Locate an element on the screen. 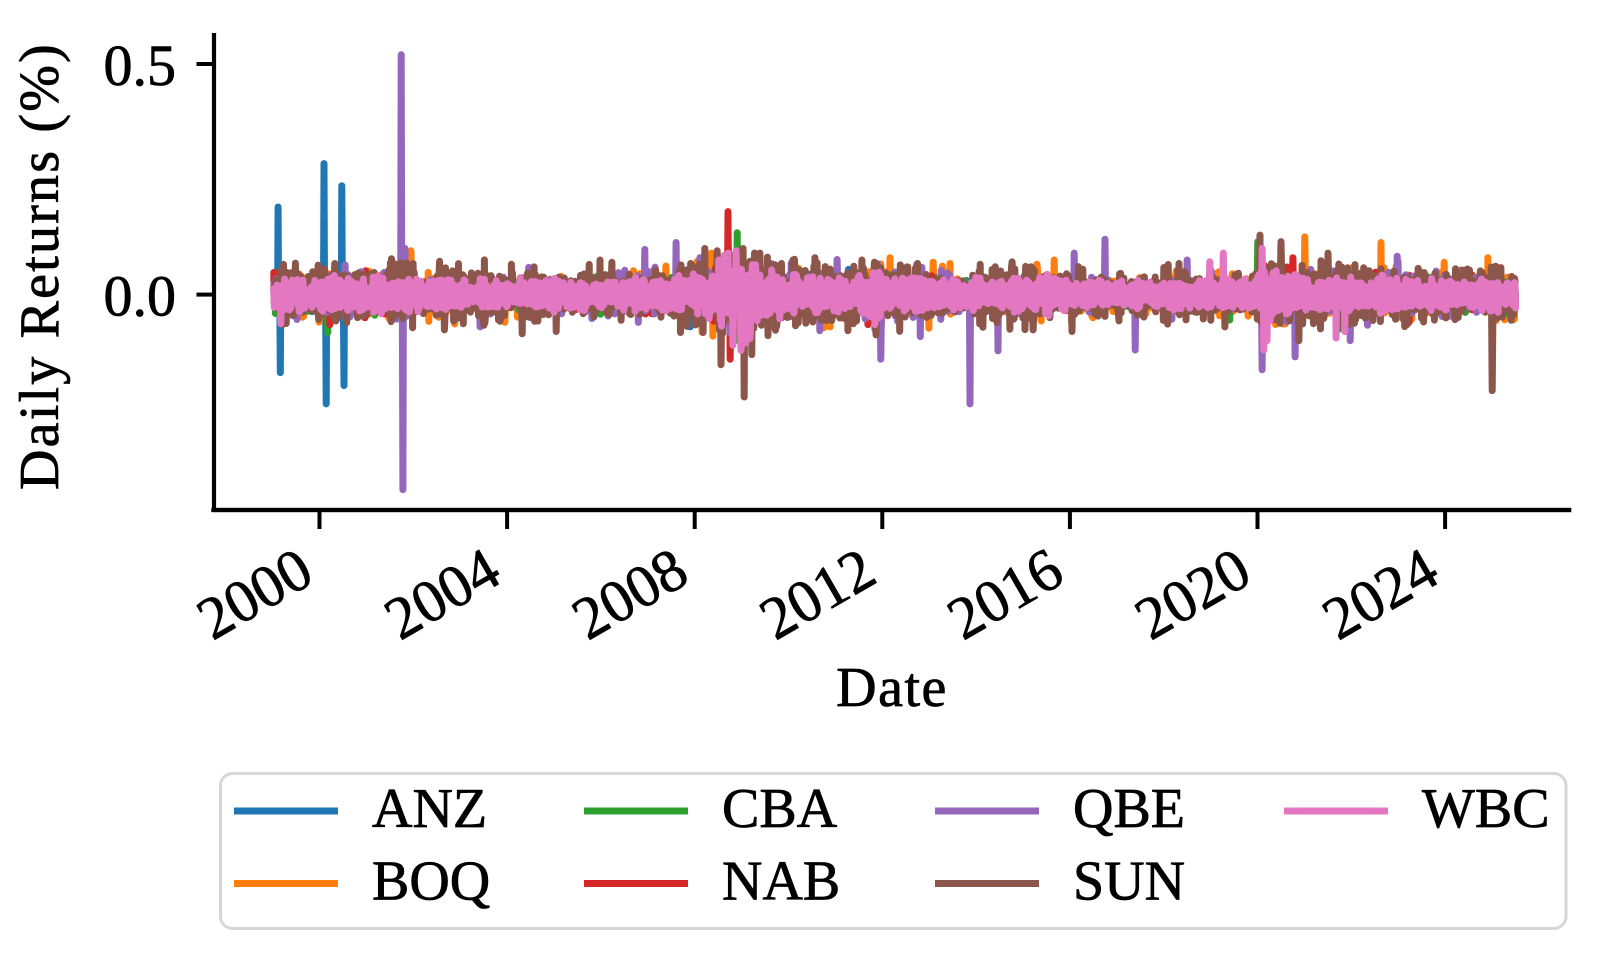 This screenshot has height=970, width=1604. svg-text: Daily Returns (%) is located at coordinates (40, 266).